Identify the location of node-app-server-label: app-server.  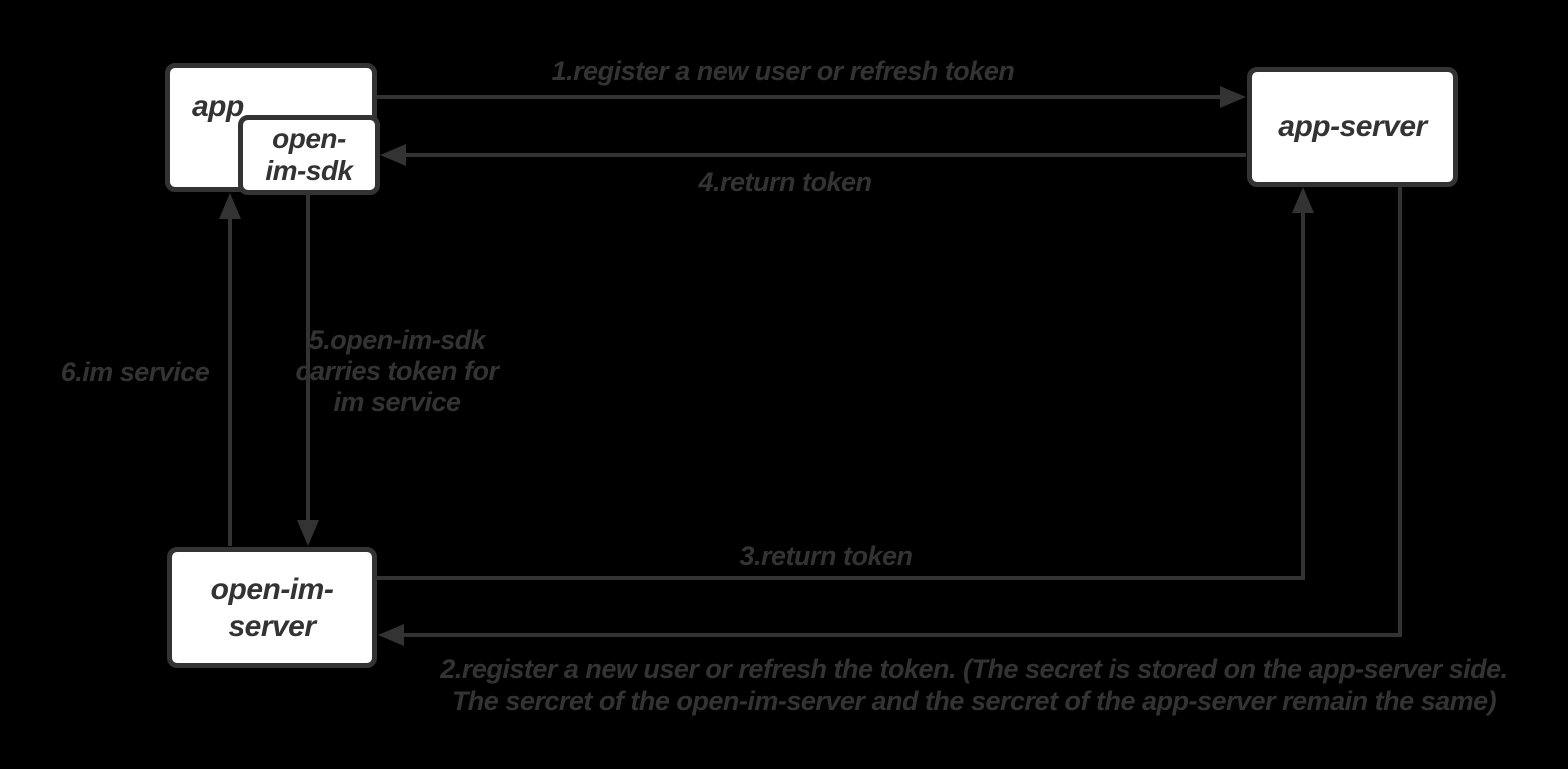
(1352, 126).